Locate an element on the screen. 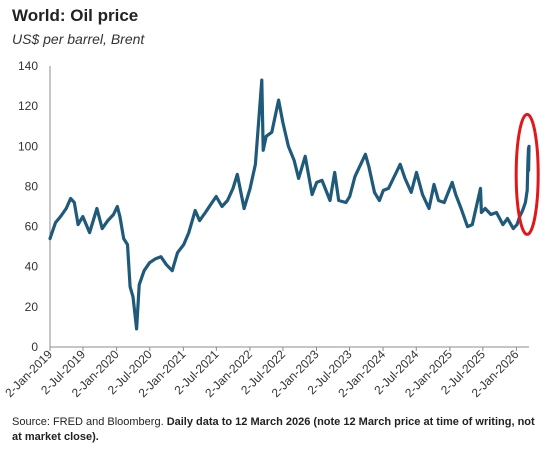  y-tick-label: 120 is located at coordinates (28, 106).